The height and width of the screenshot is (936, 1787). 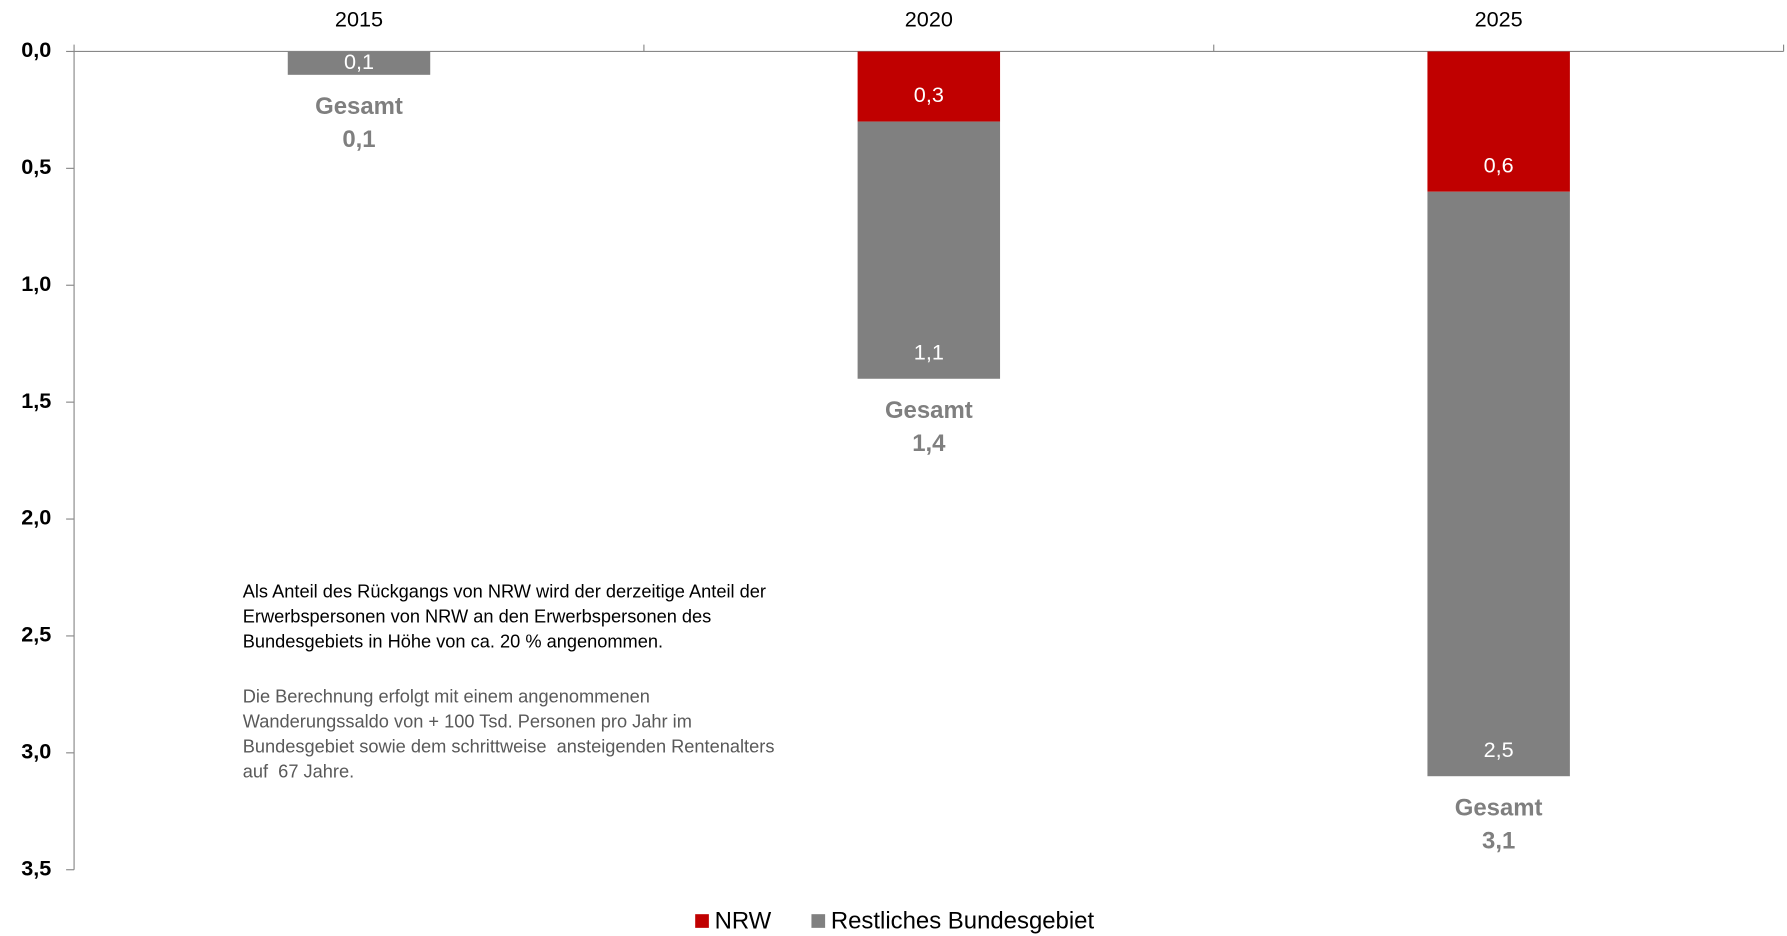 What do you see at coordinates (1499, 164) in the screenshot?
I see `value-label: 0,6` at bounding box center [1499, 164].